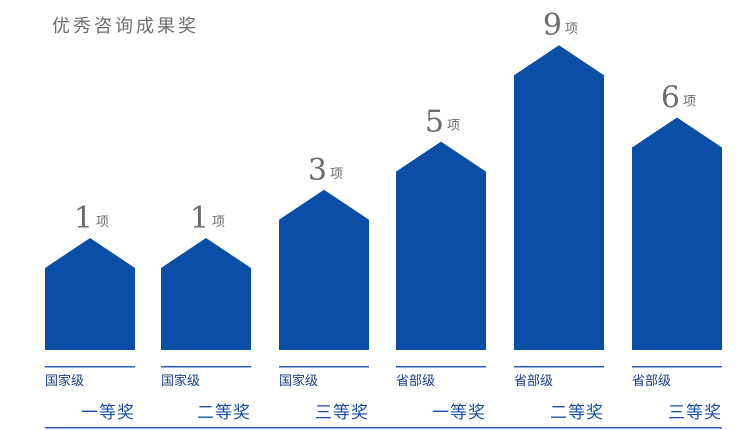 The height and width of the screenshot is (430, 752). What do you see at coordinates (533, 381) in the screenshot?
I see `level-label-5: 省部级` at bounding box center [533, 381].